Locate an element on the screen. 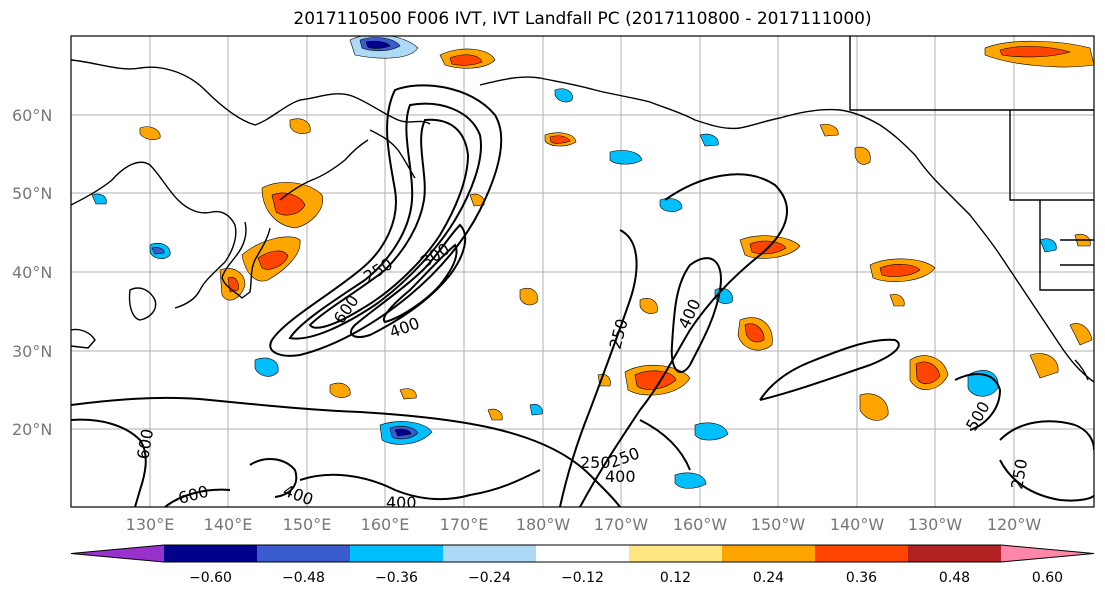 This screenshot has height=601, width=1105. lon-label: 140°W is located at coordinates (857, 524).